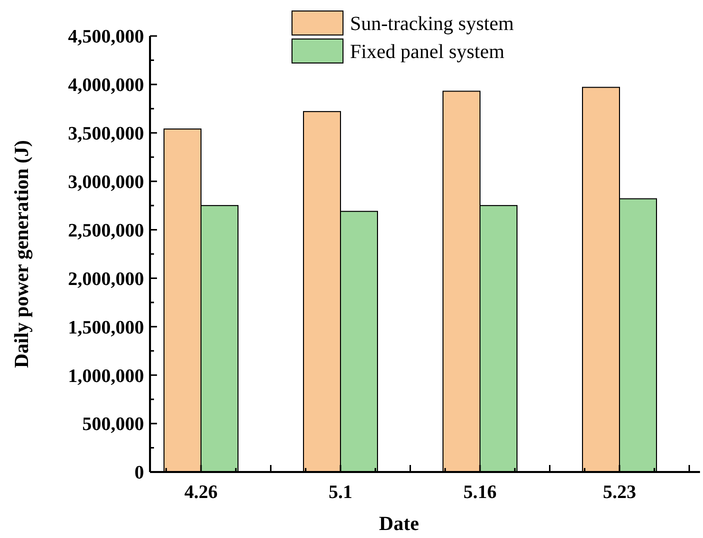 This screenshot has width=703, height=538. What do you see at coordinates (22, 254) in the screenshot?
I see `y-axis-title: Daily power generation (J)` at bounding box center [22, 254].